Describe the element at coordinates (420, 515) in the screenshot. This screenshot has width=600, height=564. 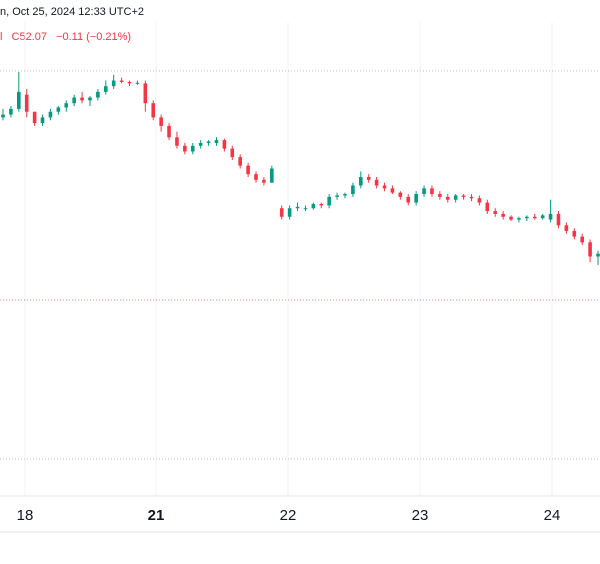
I see `x-tick-label-23: 23` at that location.